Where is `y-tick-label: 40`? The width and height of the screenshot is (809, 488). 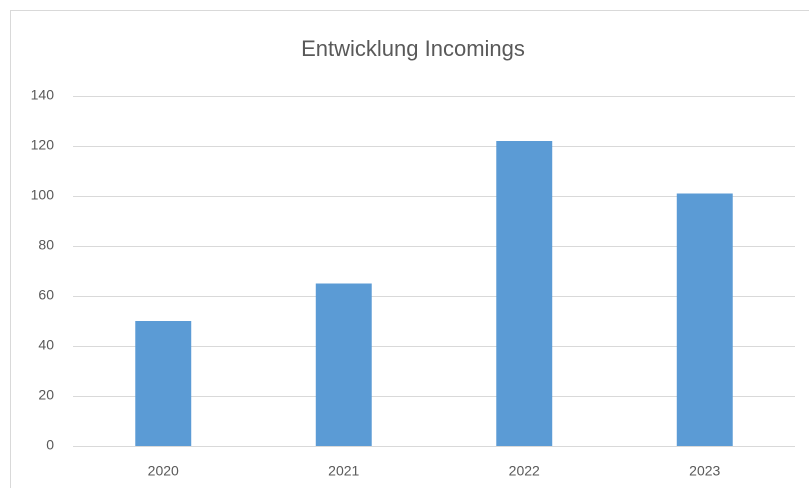 y-tick-label: 40 is located at coordinates (46, 345).